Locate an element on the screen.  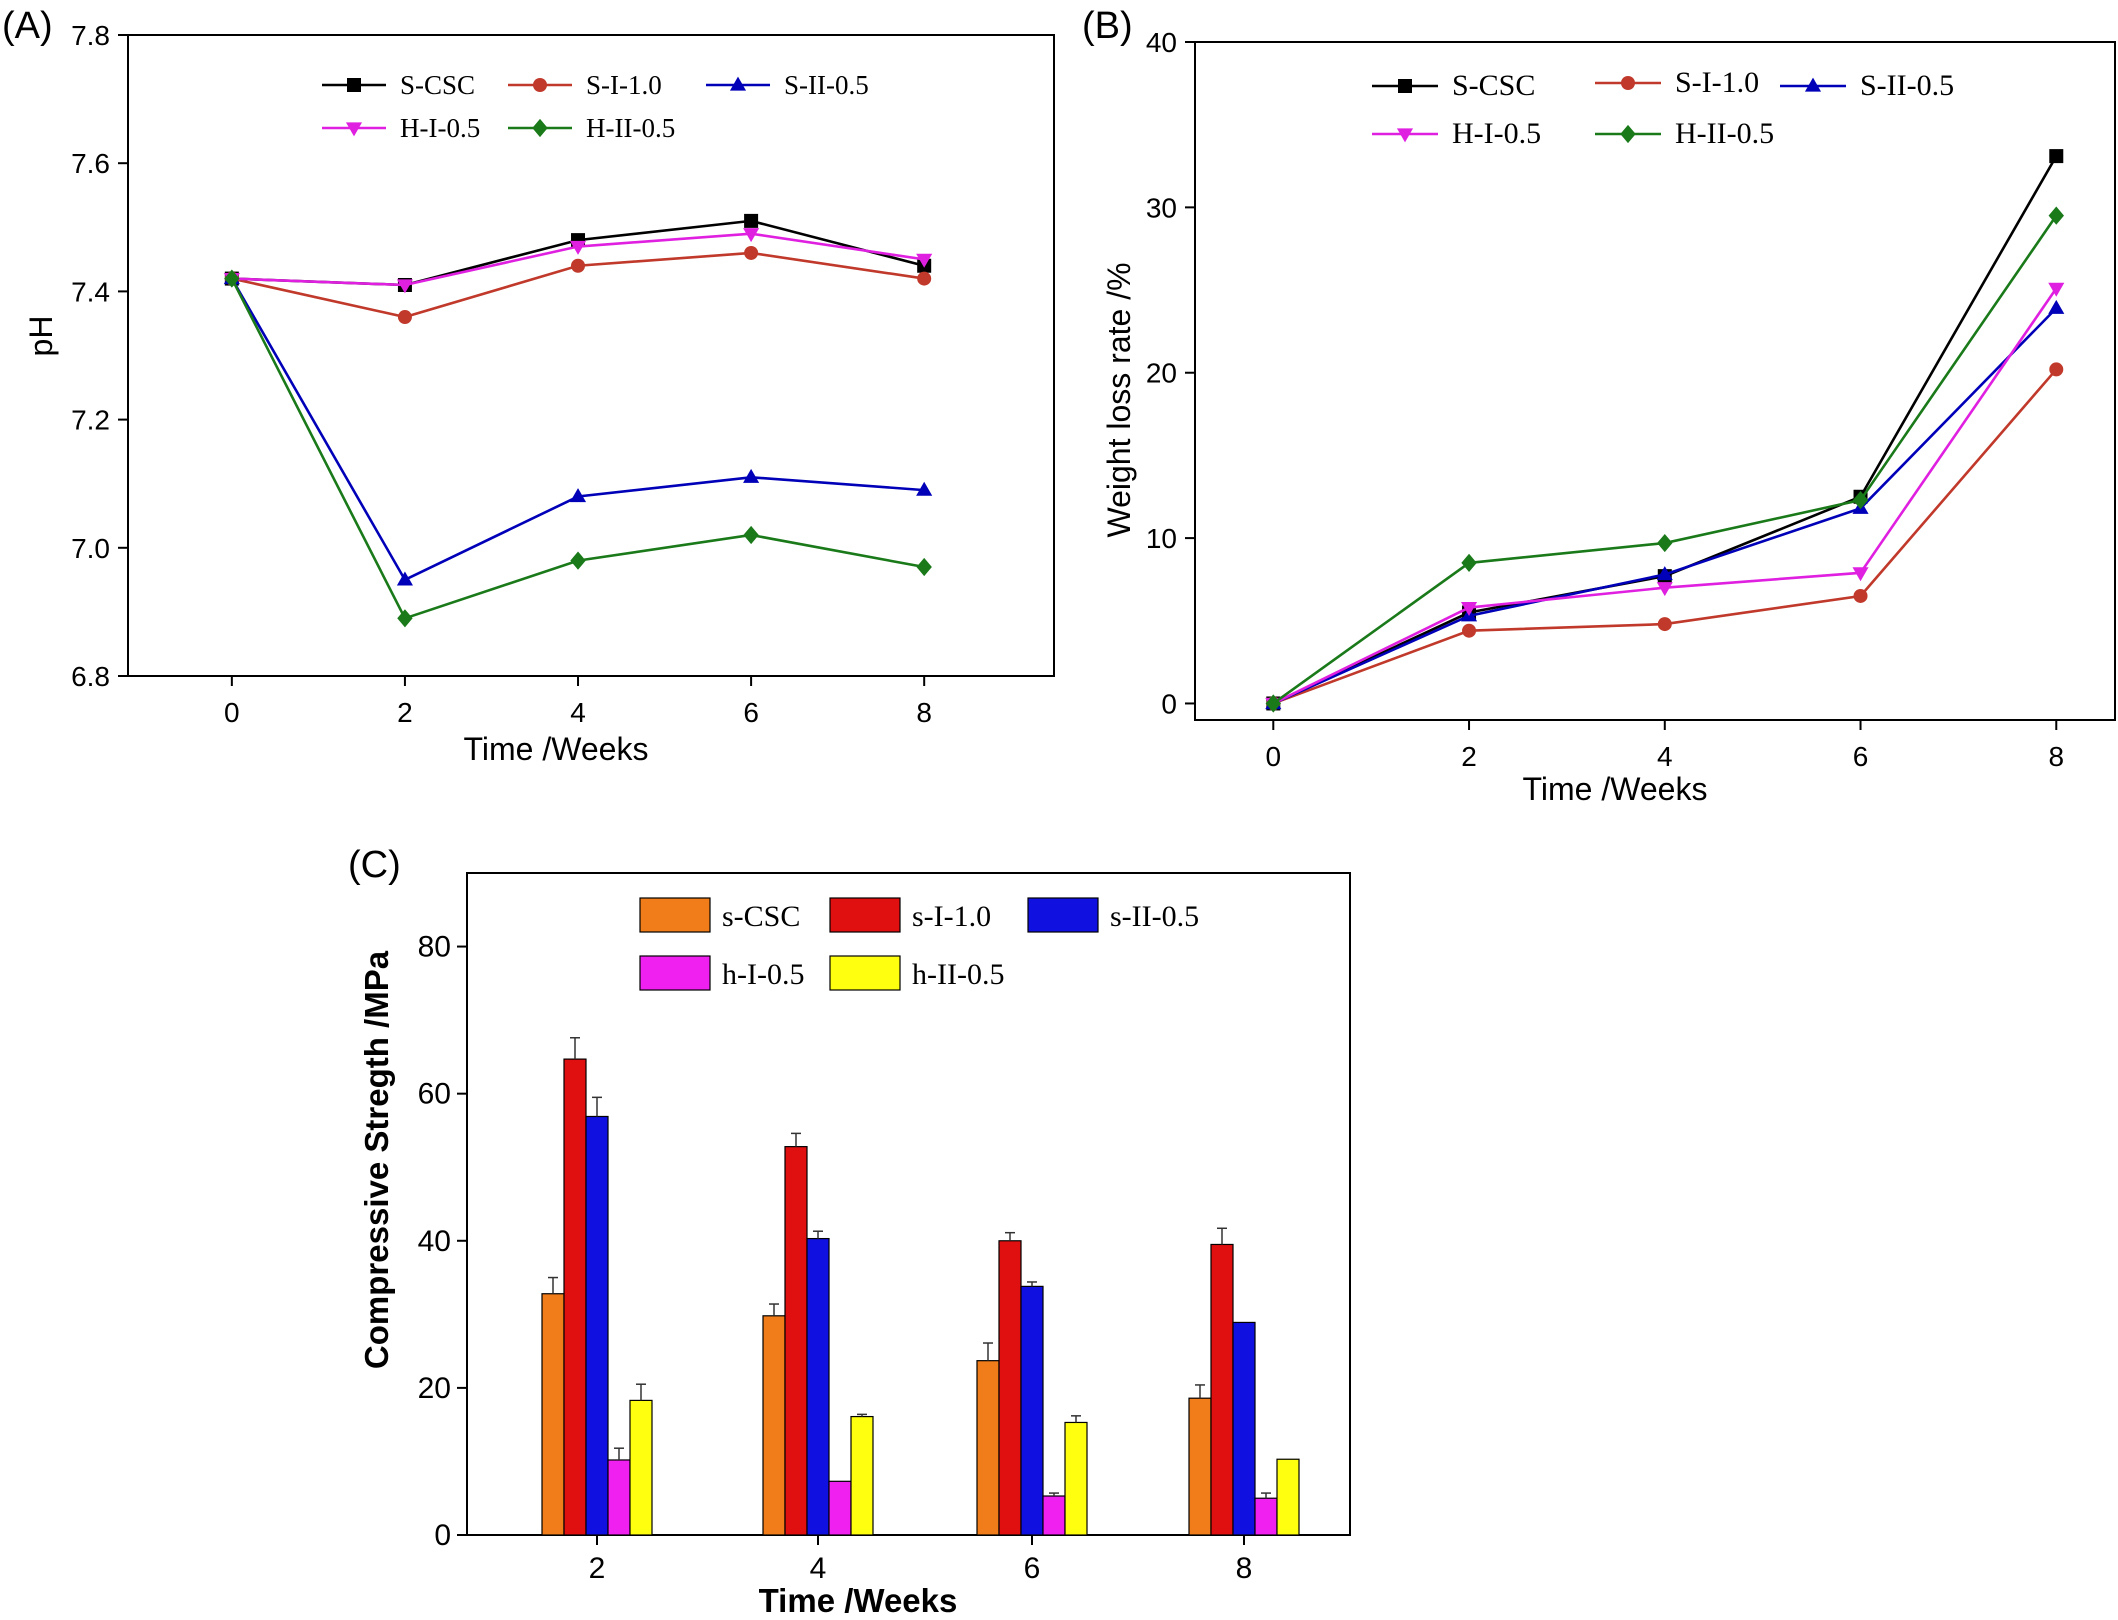
x-tick-label-0: 0 is located at coordinates (232, 712).